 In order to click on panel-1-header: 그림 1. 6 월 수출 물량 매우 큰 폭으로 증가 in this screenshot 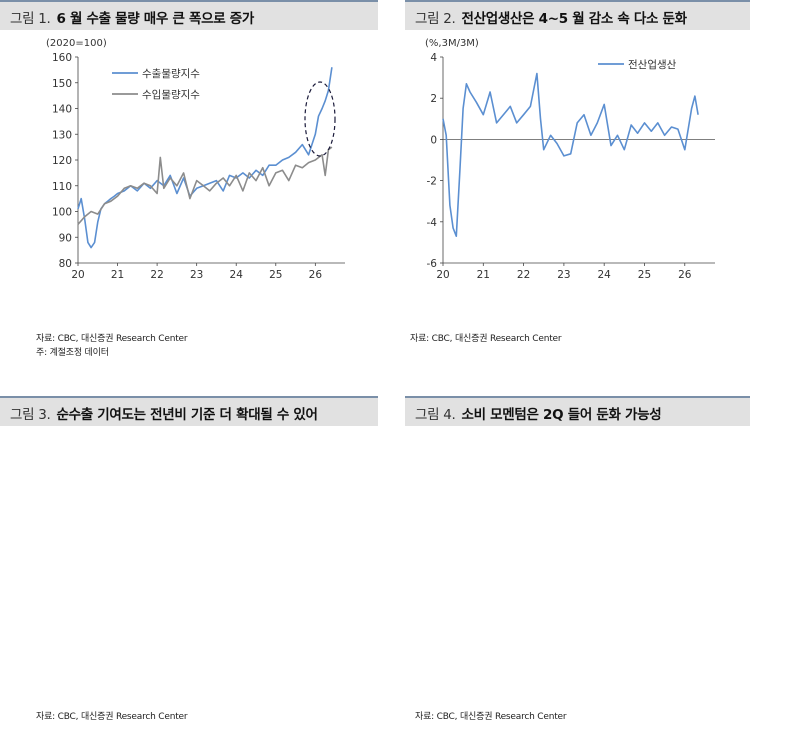, I will do `click(189, 15)`.